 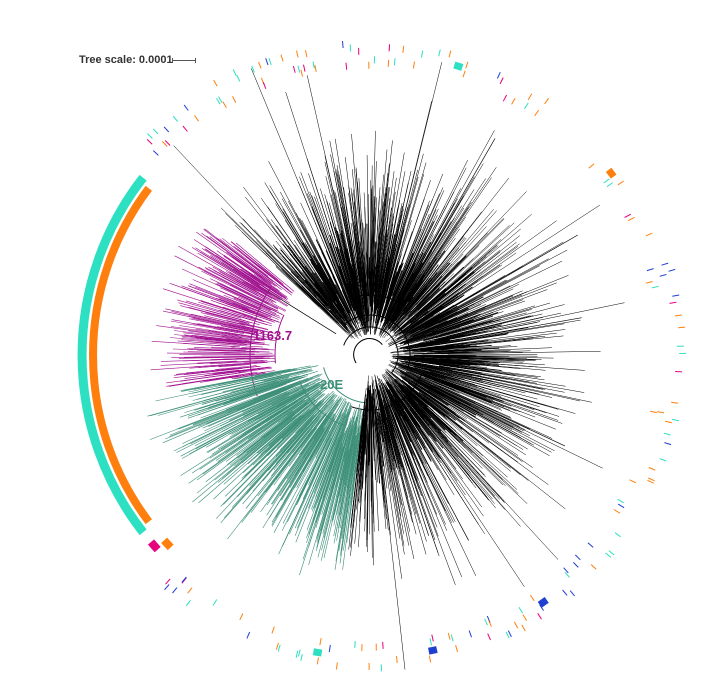 What do you see at coordinates (121, 354) in the screenshot?
I see `ring-orange-band` at bounding box center [121, 354].